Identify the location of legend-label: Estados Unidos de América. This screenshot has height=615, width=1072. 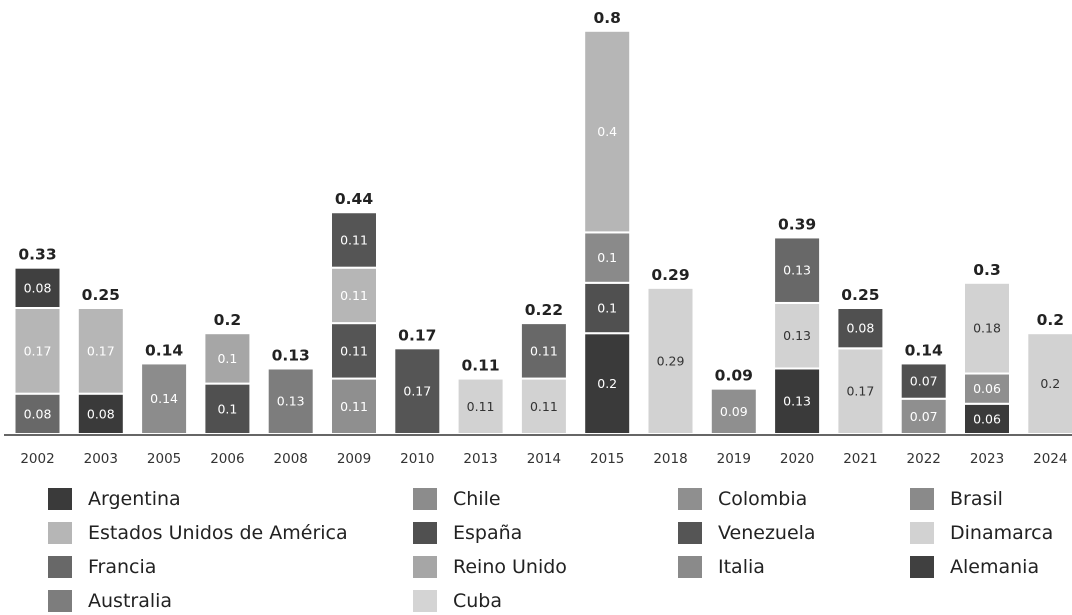
(218, 533).